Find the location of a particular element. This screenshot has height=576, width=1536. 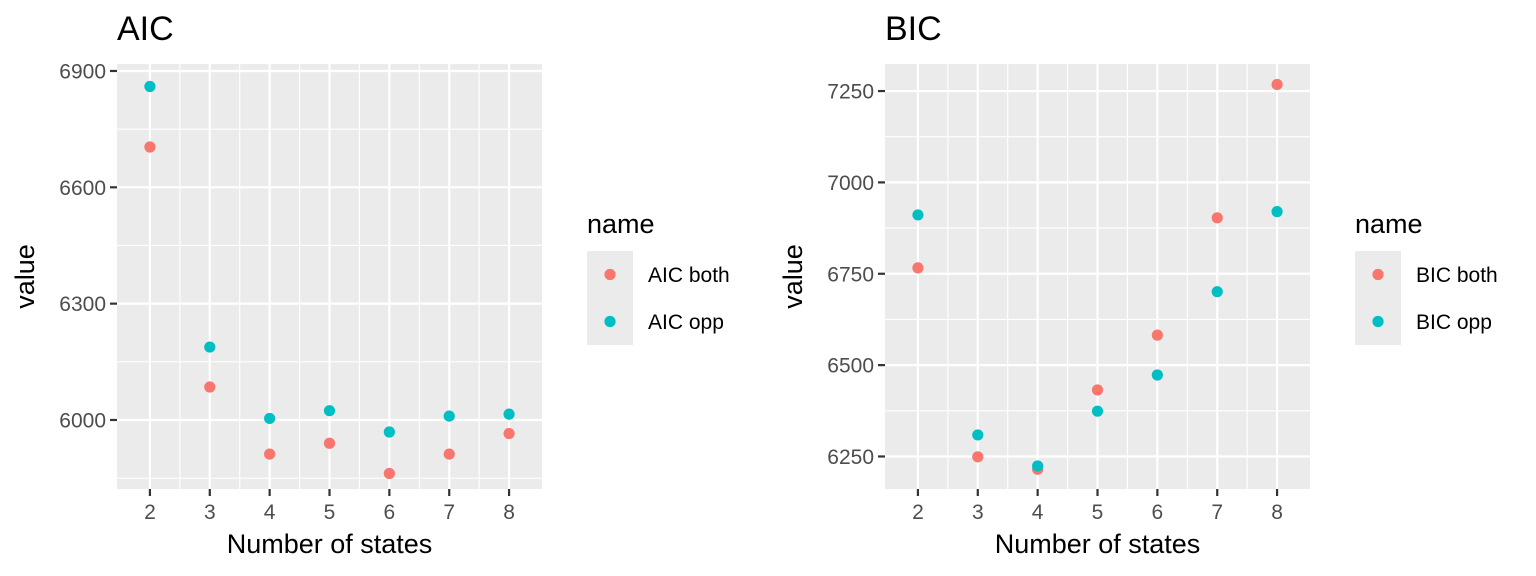

chart-title: BIC is located at coordinates (913, 29).